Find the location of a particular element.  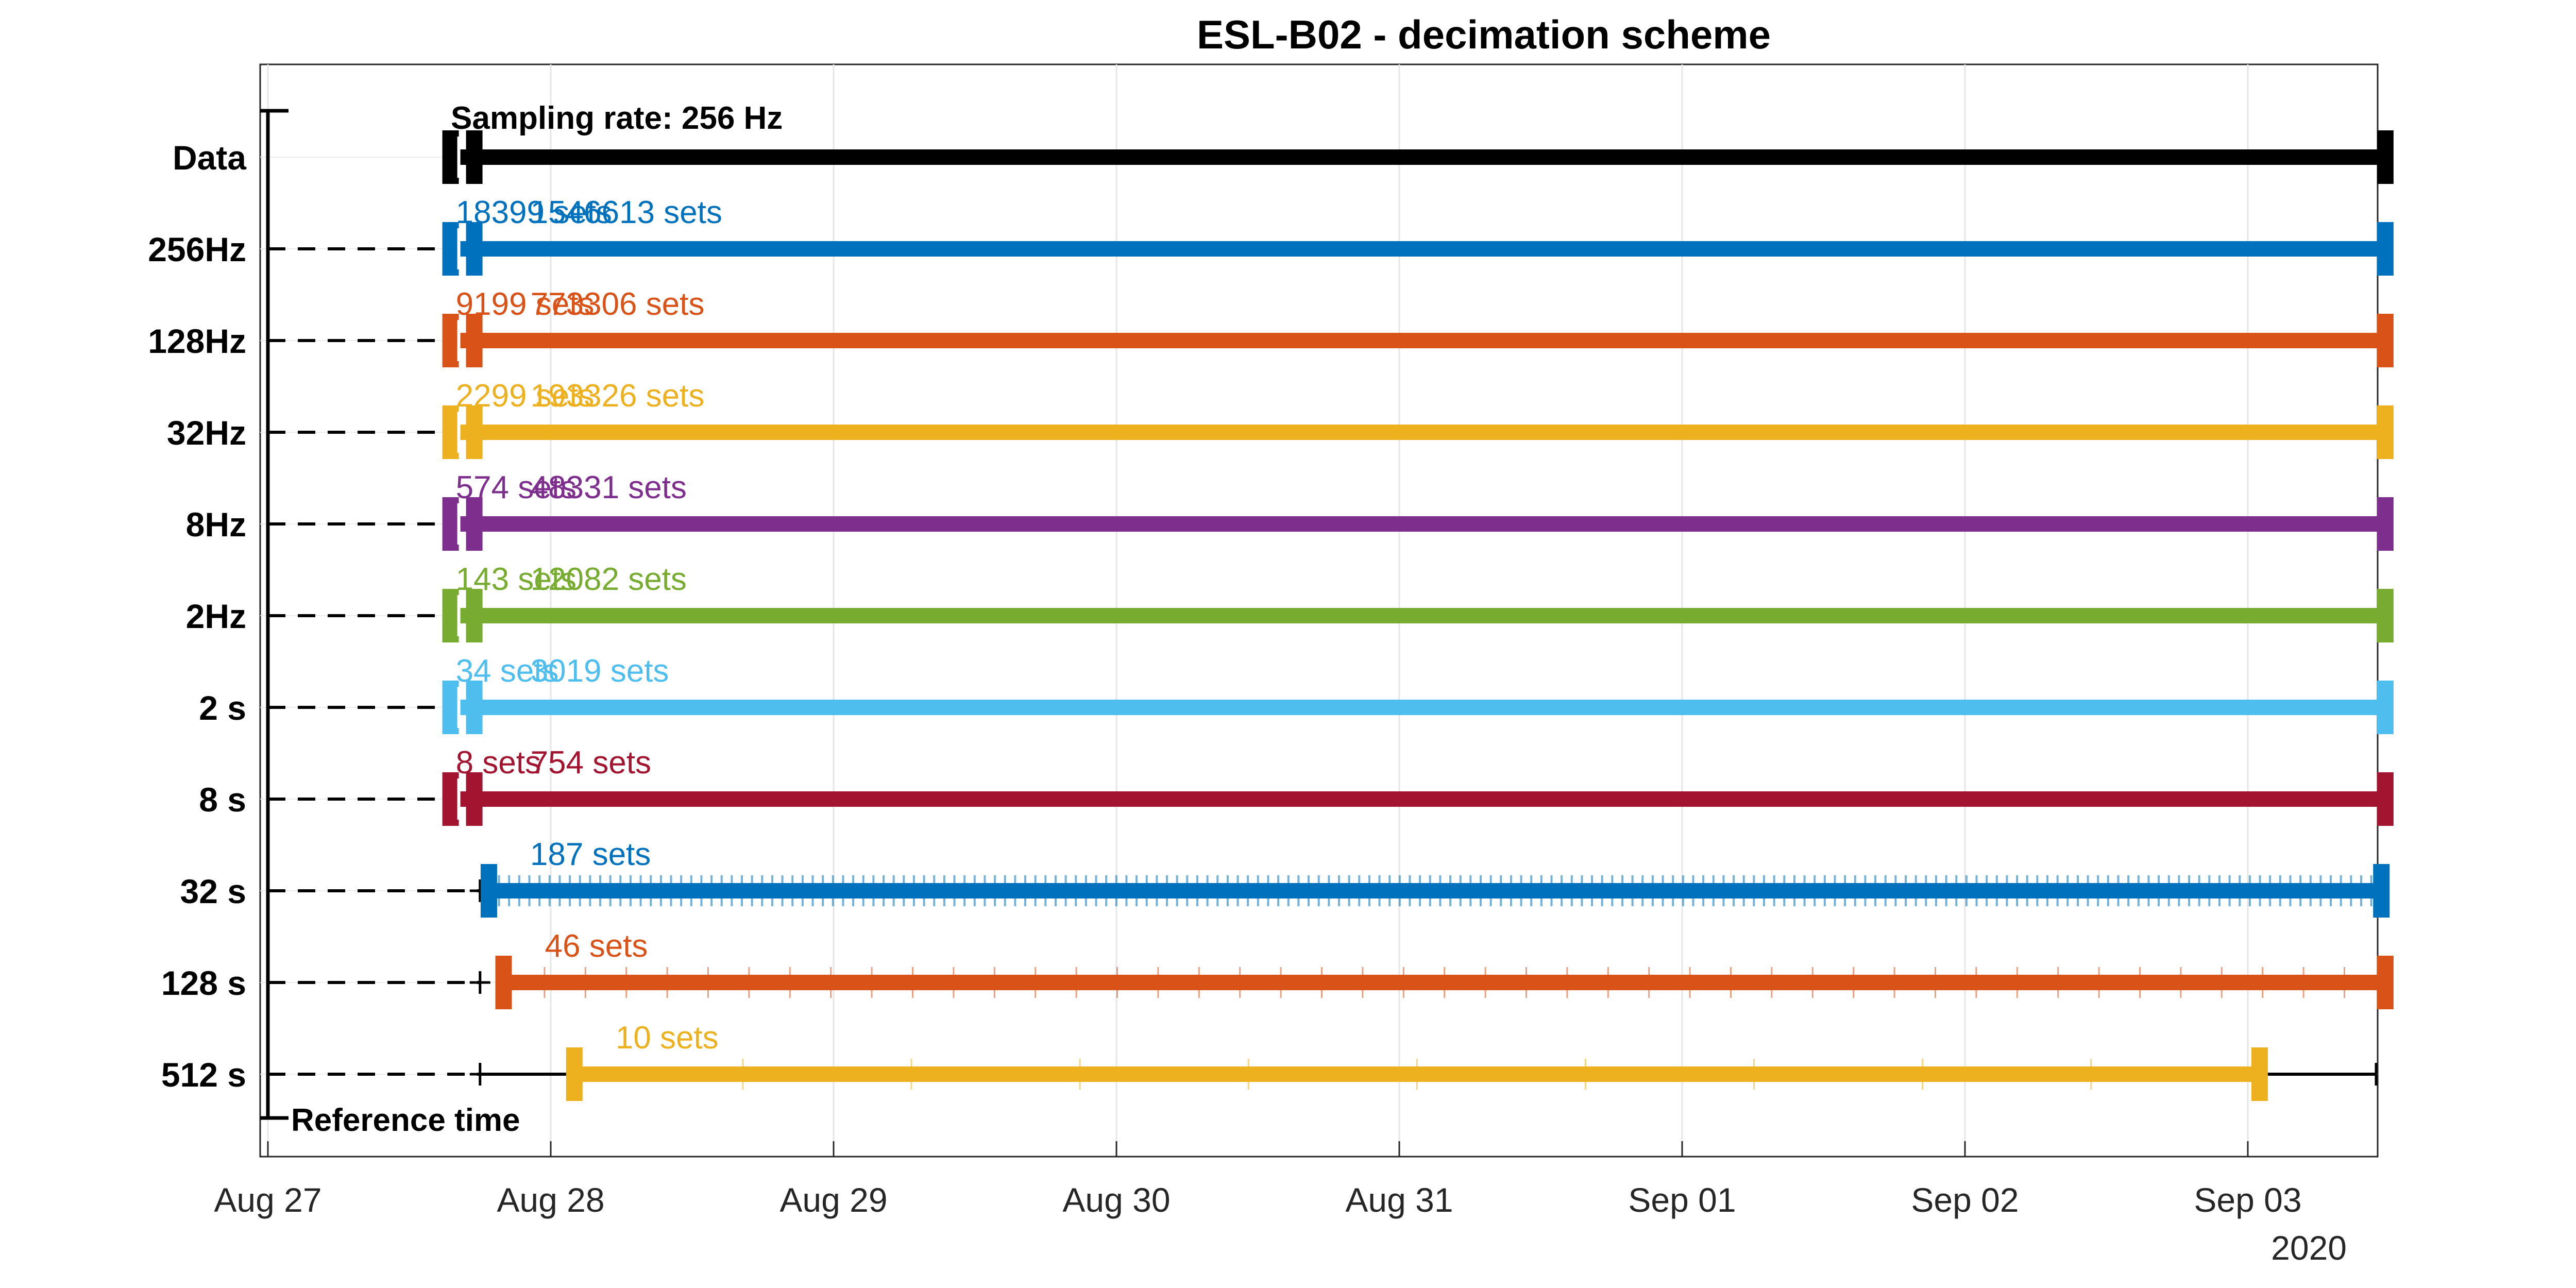

x-tick-label: Aug 28 is located at coordinates (550, 1200).